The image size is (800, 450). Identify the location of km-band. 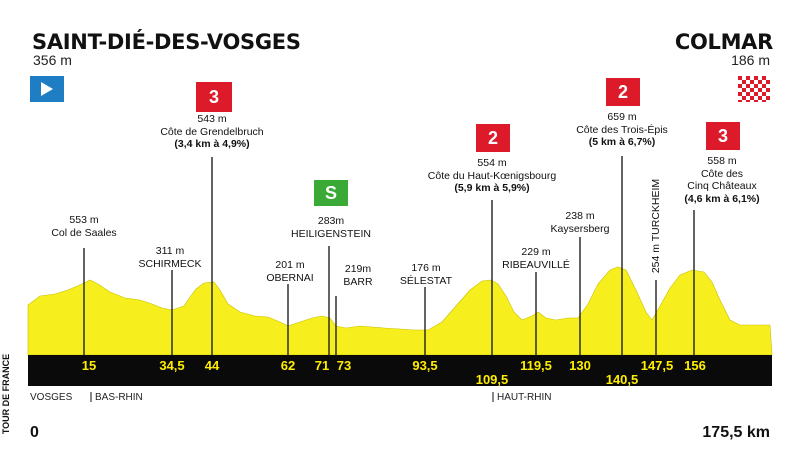
(400, 370).